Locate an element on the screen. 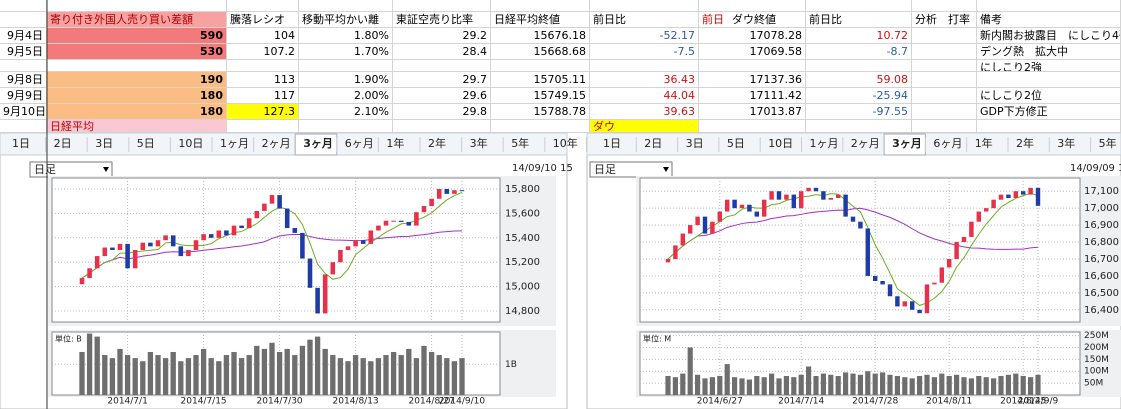 This screenshot has width=1121, height=409. y-tick-label: 16,400 is located at coordinates (1101, 310).